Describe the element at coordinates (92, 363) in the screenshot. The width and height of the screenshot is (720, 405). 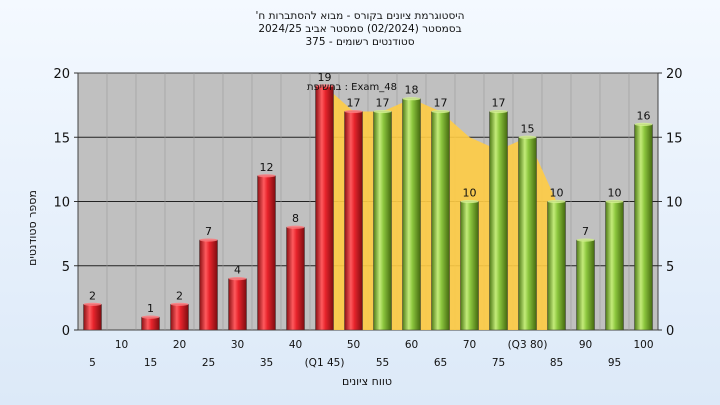
I see `x-tick-label: 5` at that location.